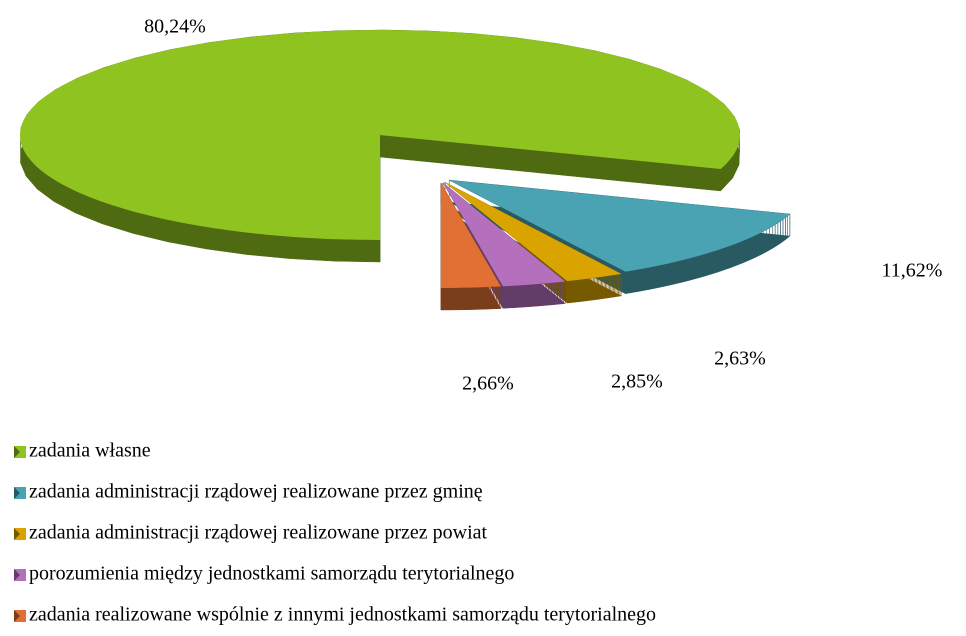 This screenshot has height=636, width=966. Describe the element at coordinates (90, 451) in the screenshot. I see `legend-label: zadania własne` at that location.